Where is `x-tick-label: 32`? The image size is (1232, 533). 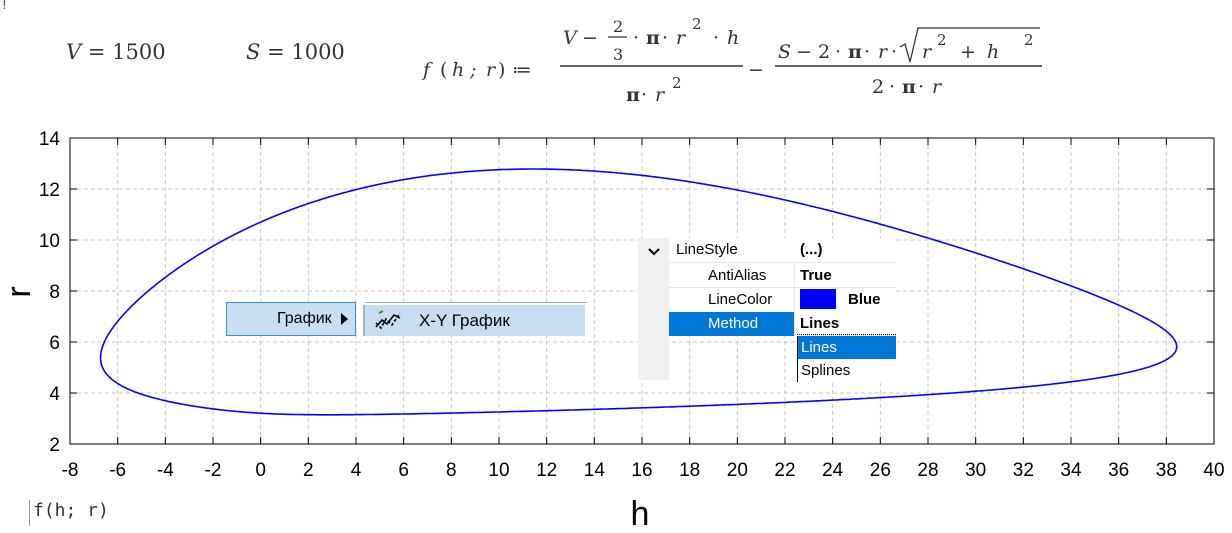 x-tick-label: 32 is located at coordinates (1023, 470).